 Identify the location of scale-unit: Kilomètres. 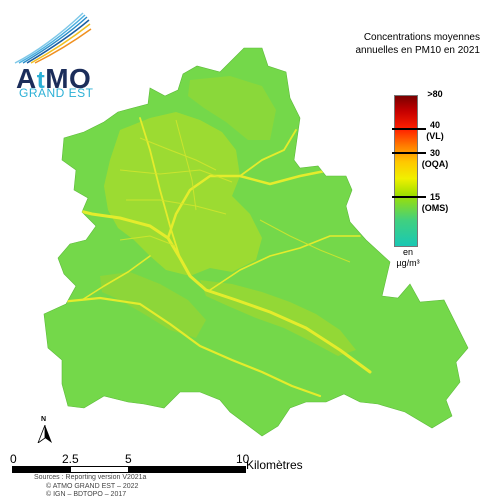
(274, 465).